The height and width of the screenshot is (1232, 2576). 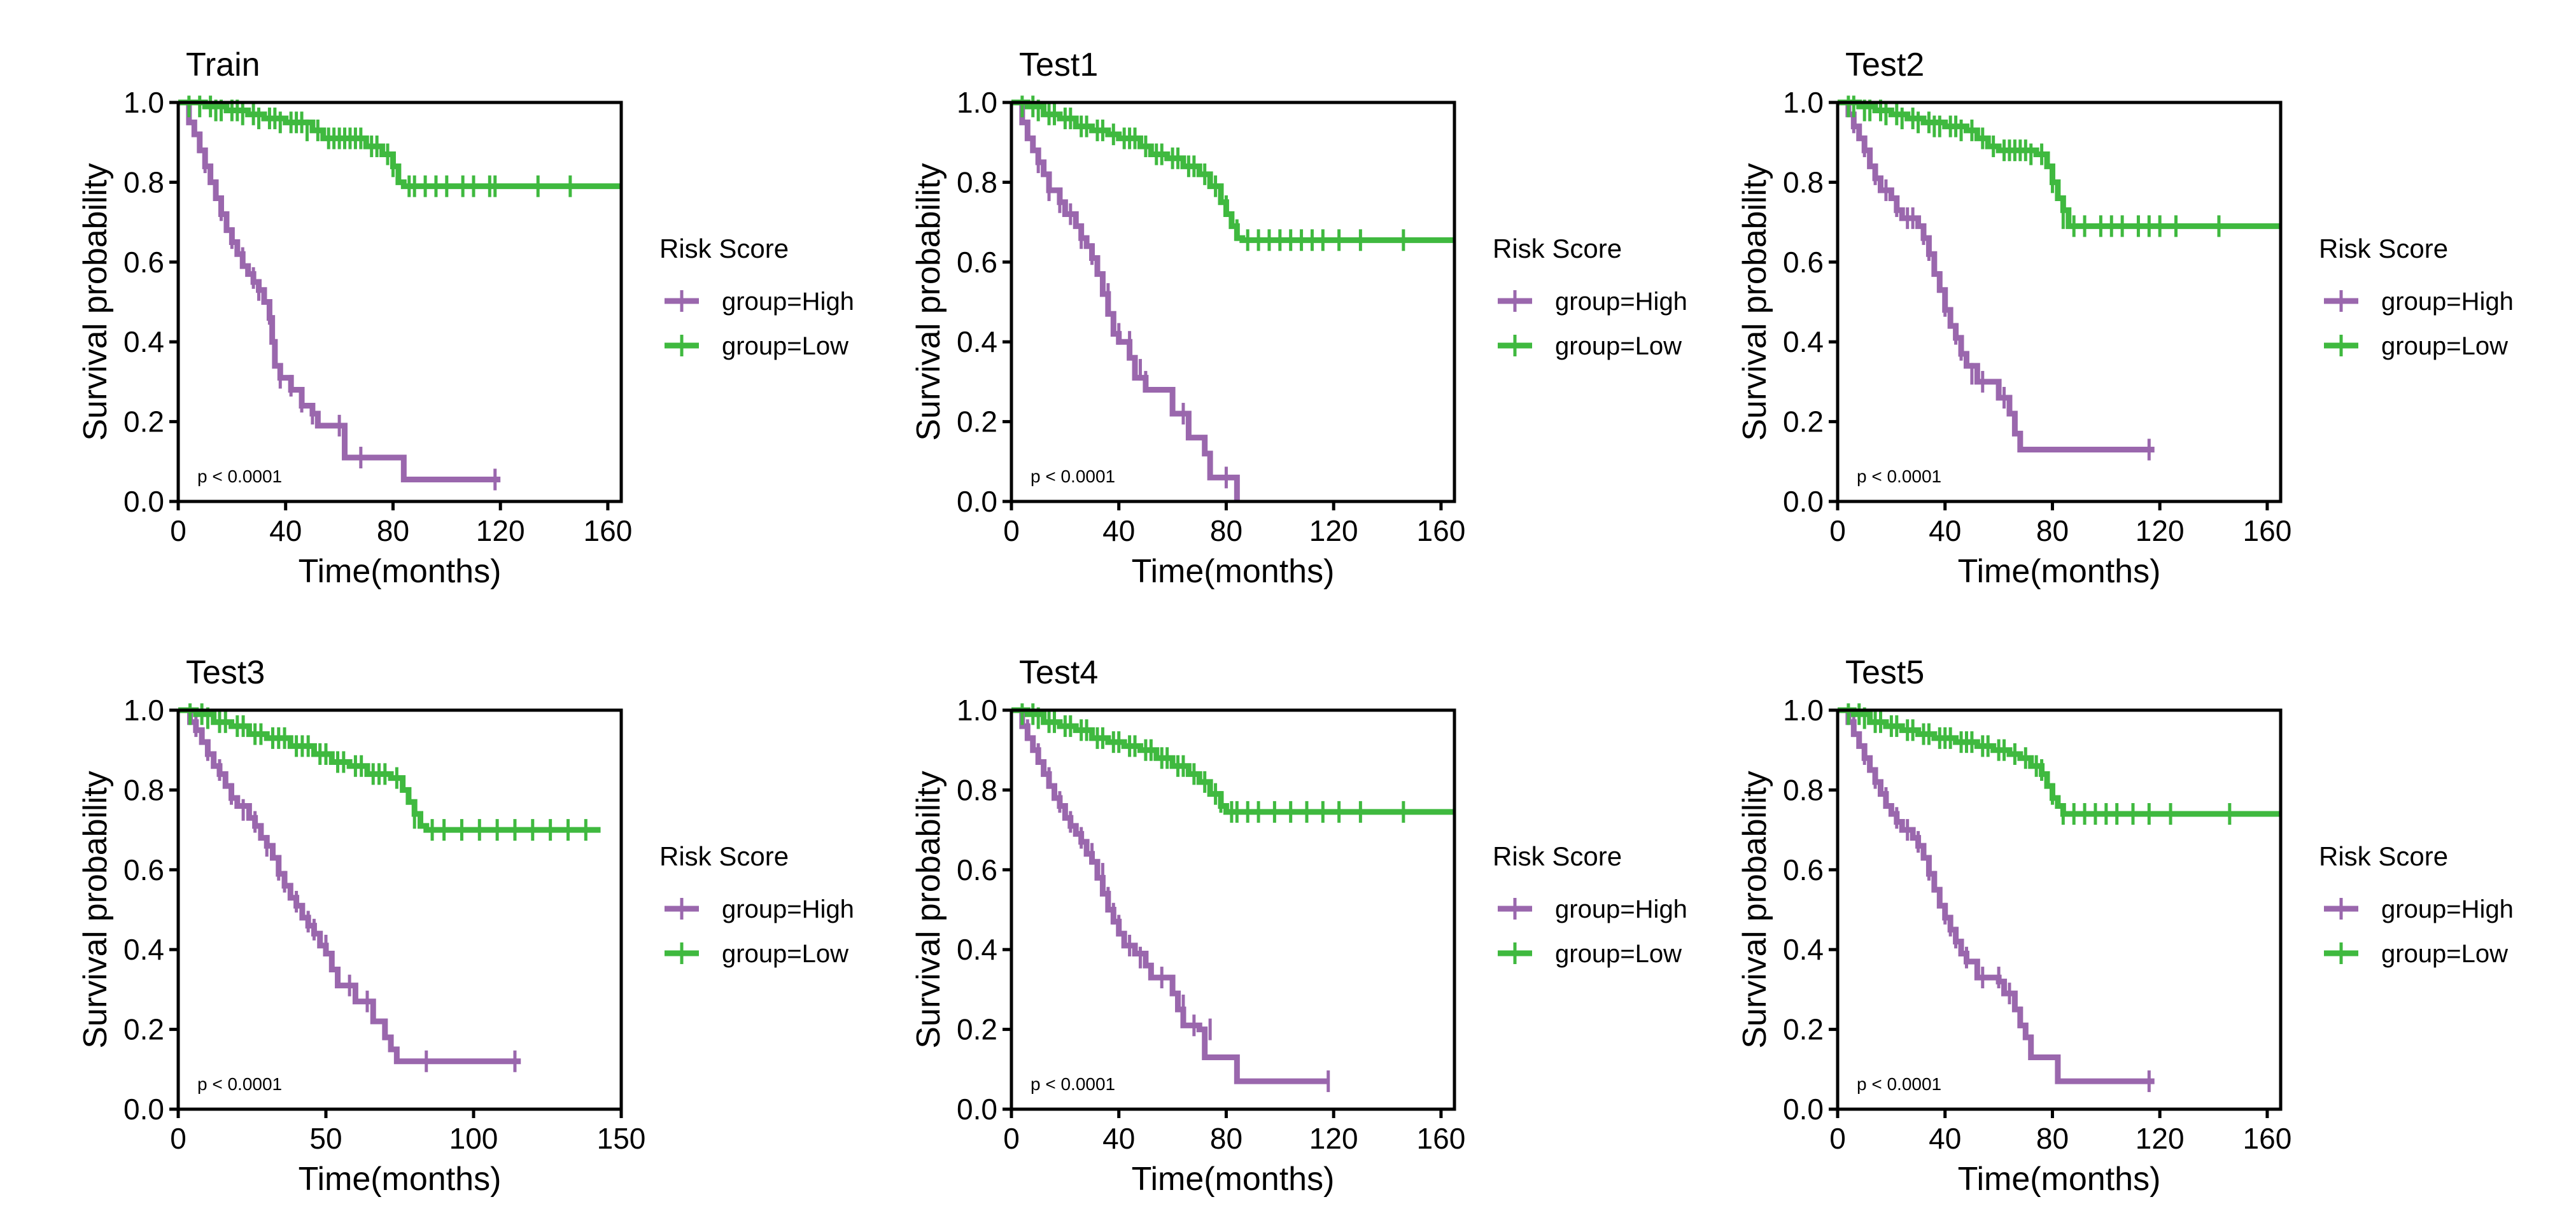 I want to click on panel-title: Test1, so click(x=1059, y=64).